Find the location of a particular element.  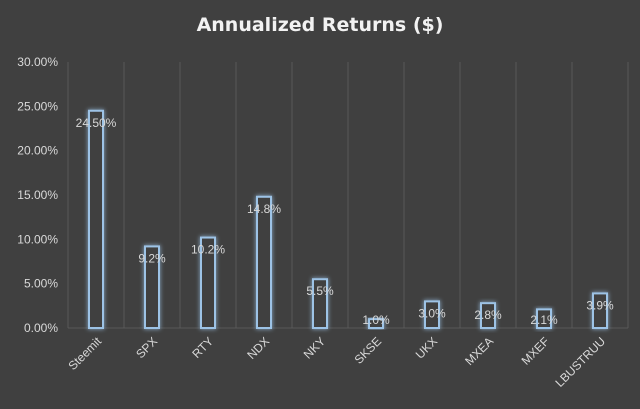

x-tick-label: NDX is located at coordinates (258, 348).